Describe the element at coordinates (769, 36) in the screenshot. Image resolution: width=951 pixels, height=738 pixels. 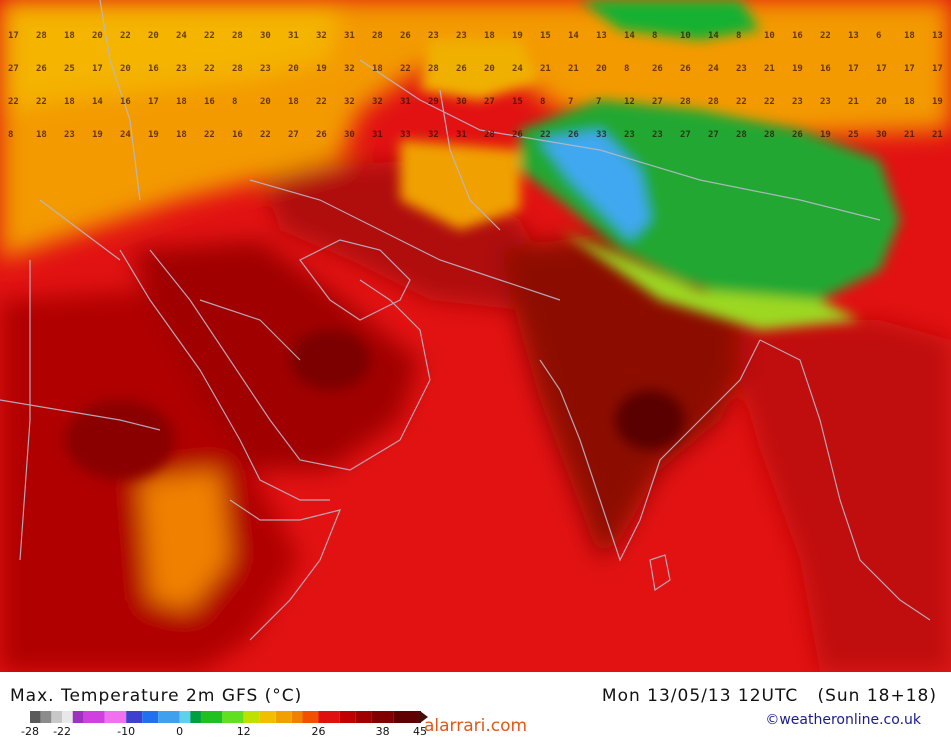
I see `grid-value: 10` at that location.